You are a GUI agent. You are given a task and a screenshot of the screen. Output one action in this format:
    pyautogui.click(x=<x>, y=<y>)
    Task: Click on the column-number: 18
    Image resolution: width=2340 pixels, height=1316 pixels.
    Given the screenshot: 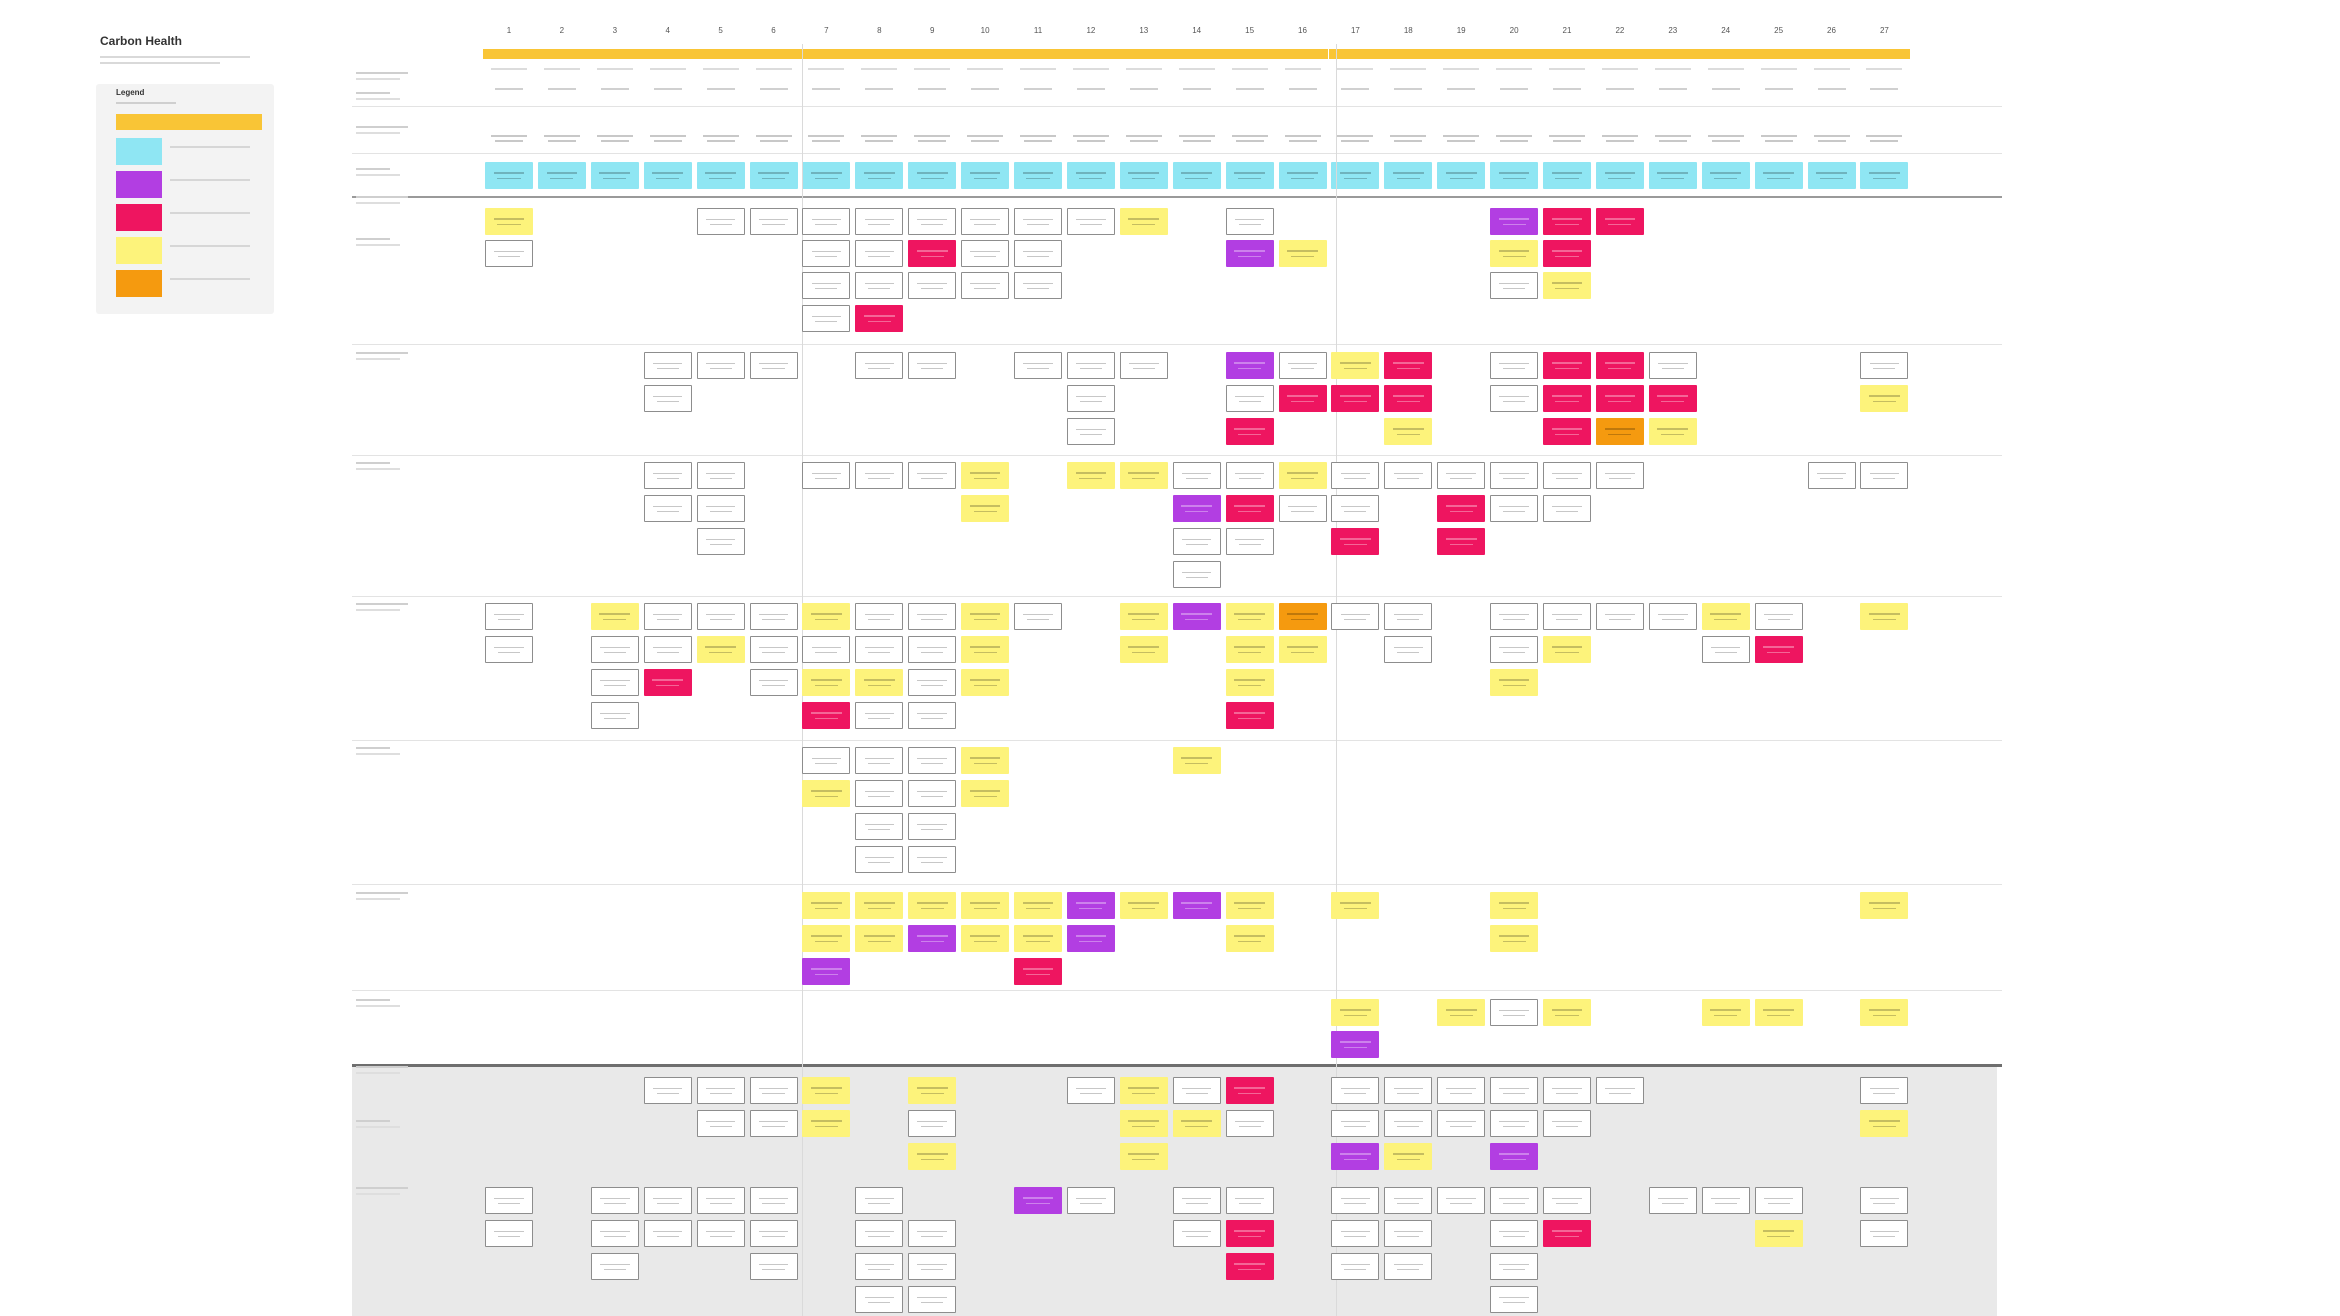 What is the action you would take?
    pyautogui.click(x=1408, y=30)
    